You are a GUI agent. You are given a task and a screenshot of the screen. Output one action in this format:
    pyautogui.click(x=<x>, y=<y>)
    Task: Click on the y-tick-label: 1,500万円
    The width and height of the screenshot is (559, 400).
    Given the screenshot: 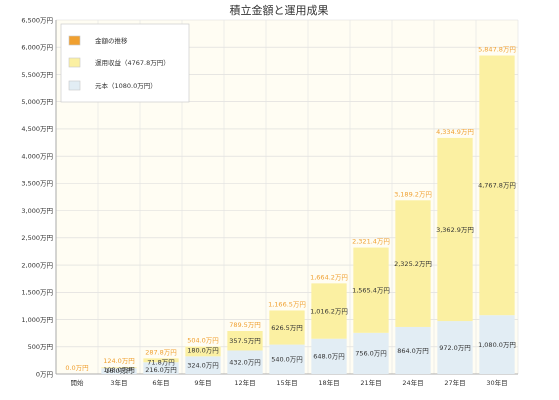 What is the action you would take?
    pyautogui.click(x=37, y=293)
    